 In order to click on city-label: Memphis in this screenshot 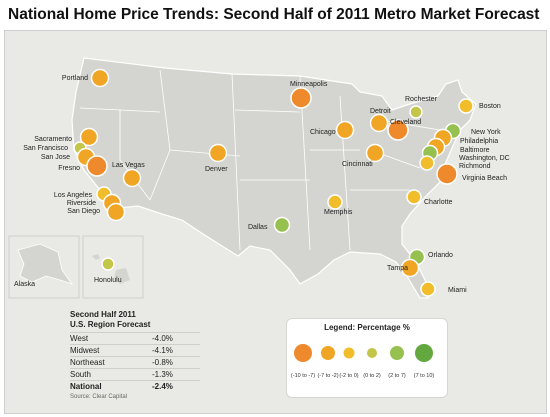, I will do `click(338, 212)`.